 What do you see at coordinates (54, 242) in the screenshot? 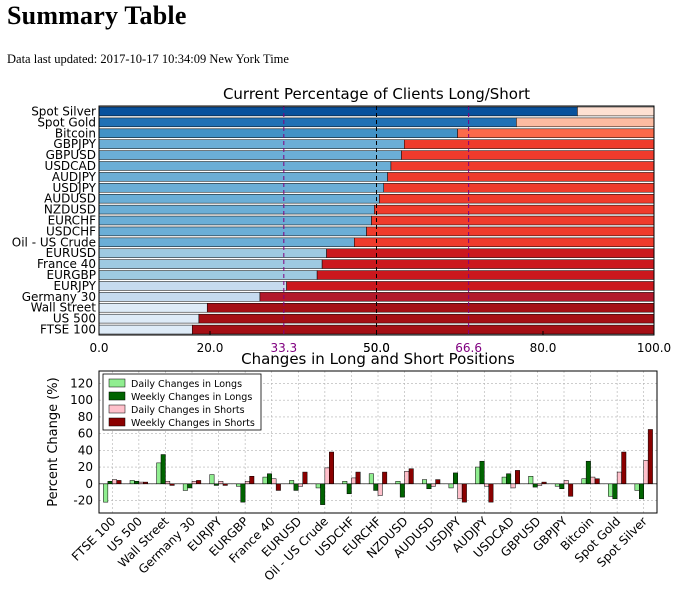
I see `row-label-oil-us-crude: Oil - US Crude` at bounding box center [54, 242].